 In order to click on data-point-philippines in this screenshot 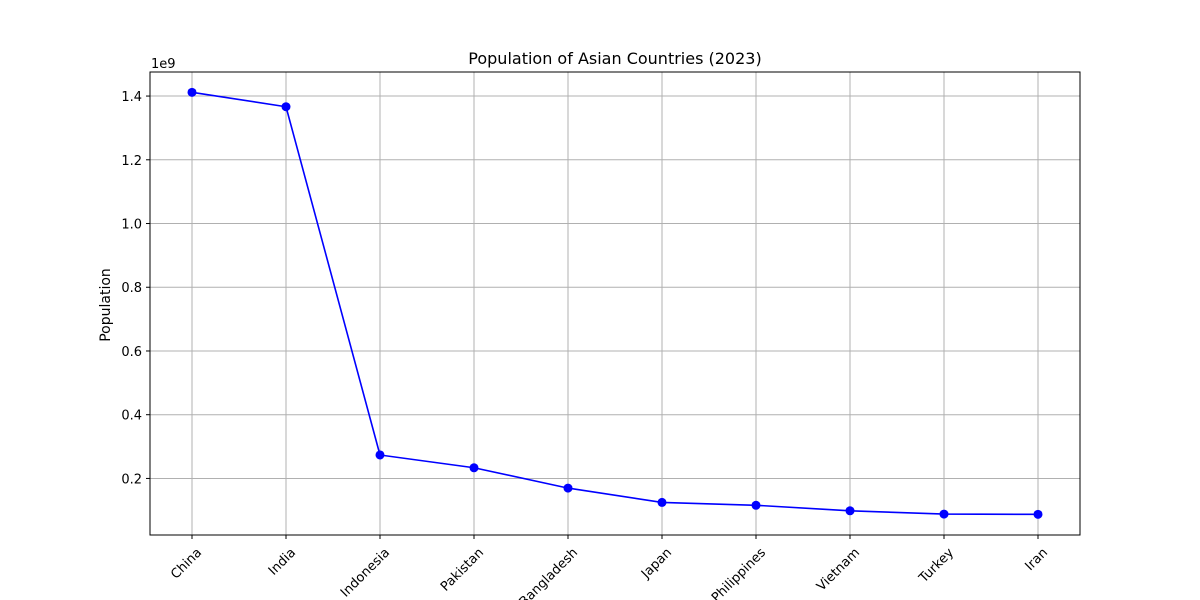, I will do `click(756, 505)`.